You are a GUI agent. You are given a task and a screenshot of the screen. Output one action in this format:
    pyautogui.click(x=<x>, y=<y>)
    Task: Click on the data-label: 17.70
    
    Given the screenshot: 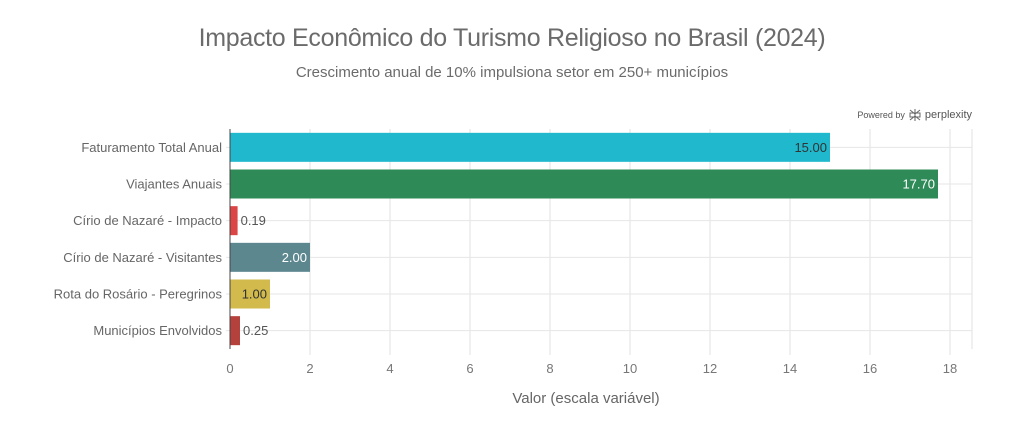 What is the action you would take?
    pyautogui.click(x=918, y=184)
    